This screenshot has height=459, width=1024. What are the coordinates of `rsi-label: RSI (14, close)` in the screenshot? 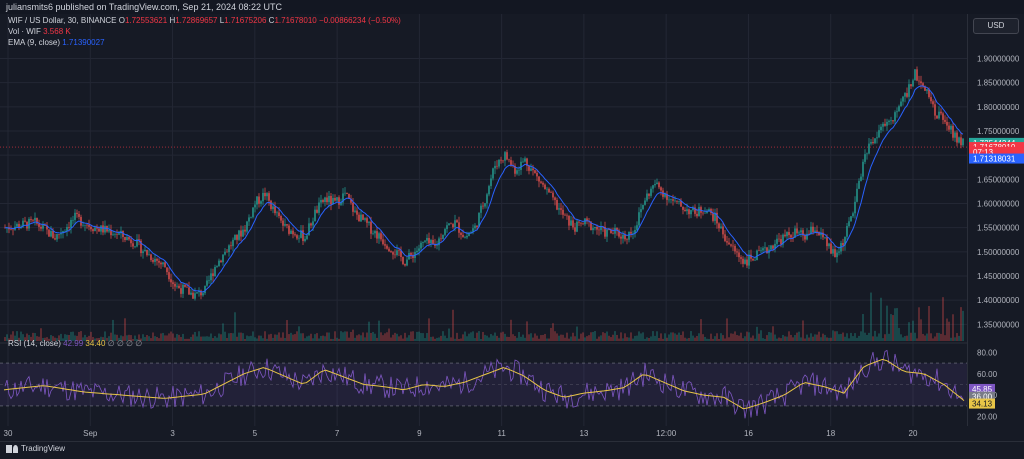 It's located at (34, 343).